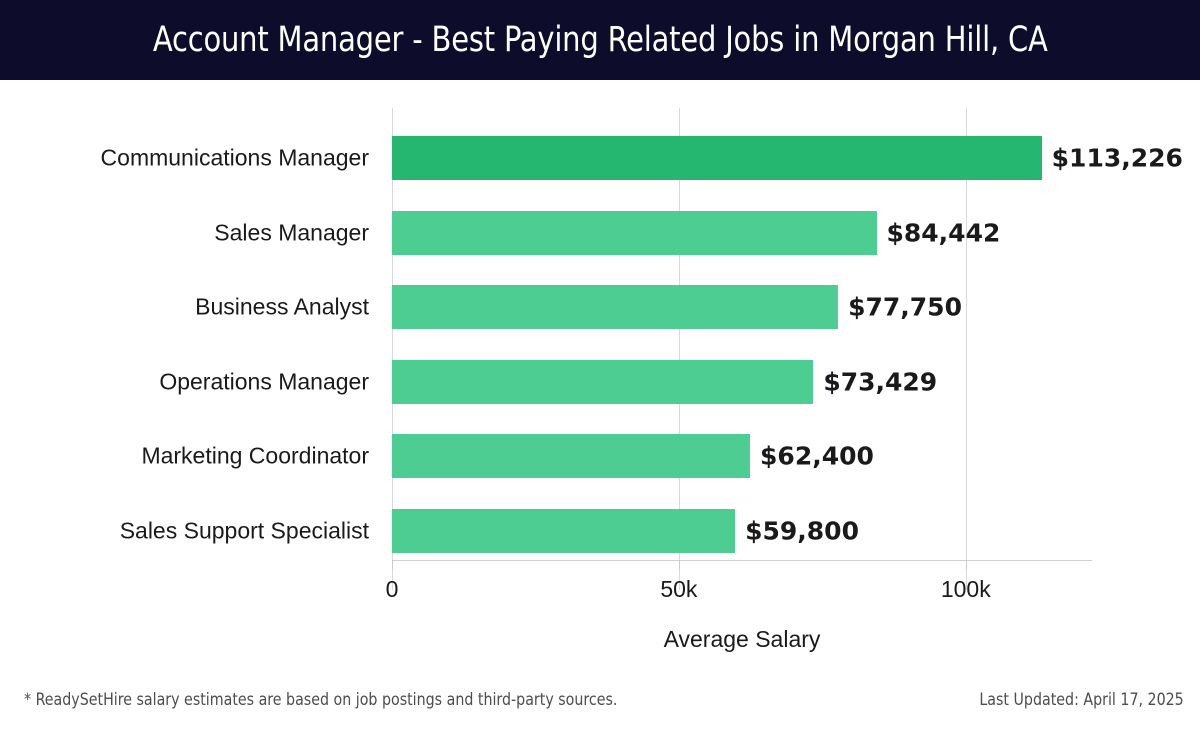 This screenshot has height=740, width=1200. I want to click on x-tick-label: 100k, so click(965, 589).